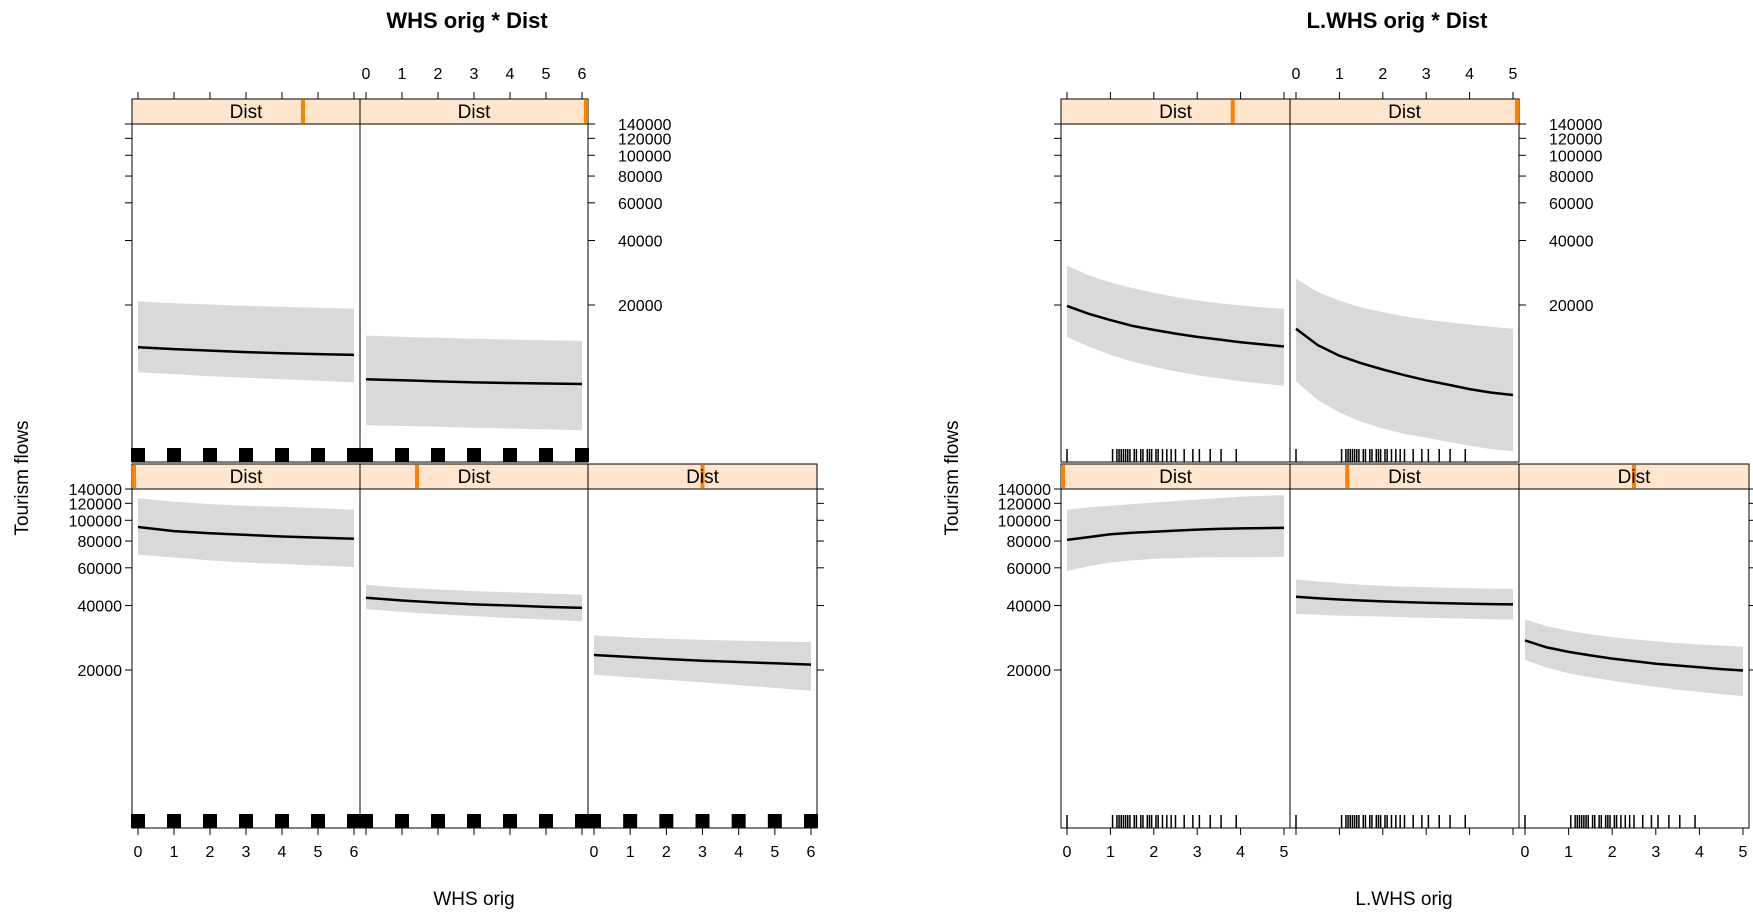 The image size is (1753, 917). I want to click on y-tick-label: 40000, so click(1571, 242).